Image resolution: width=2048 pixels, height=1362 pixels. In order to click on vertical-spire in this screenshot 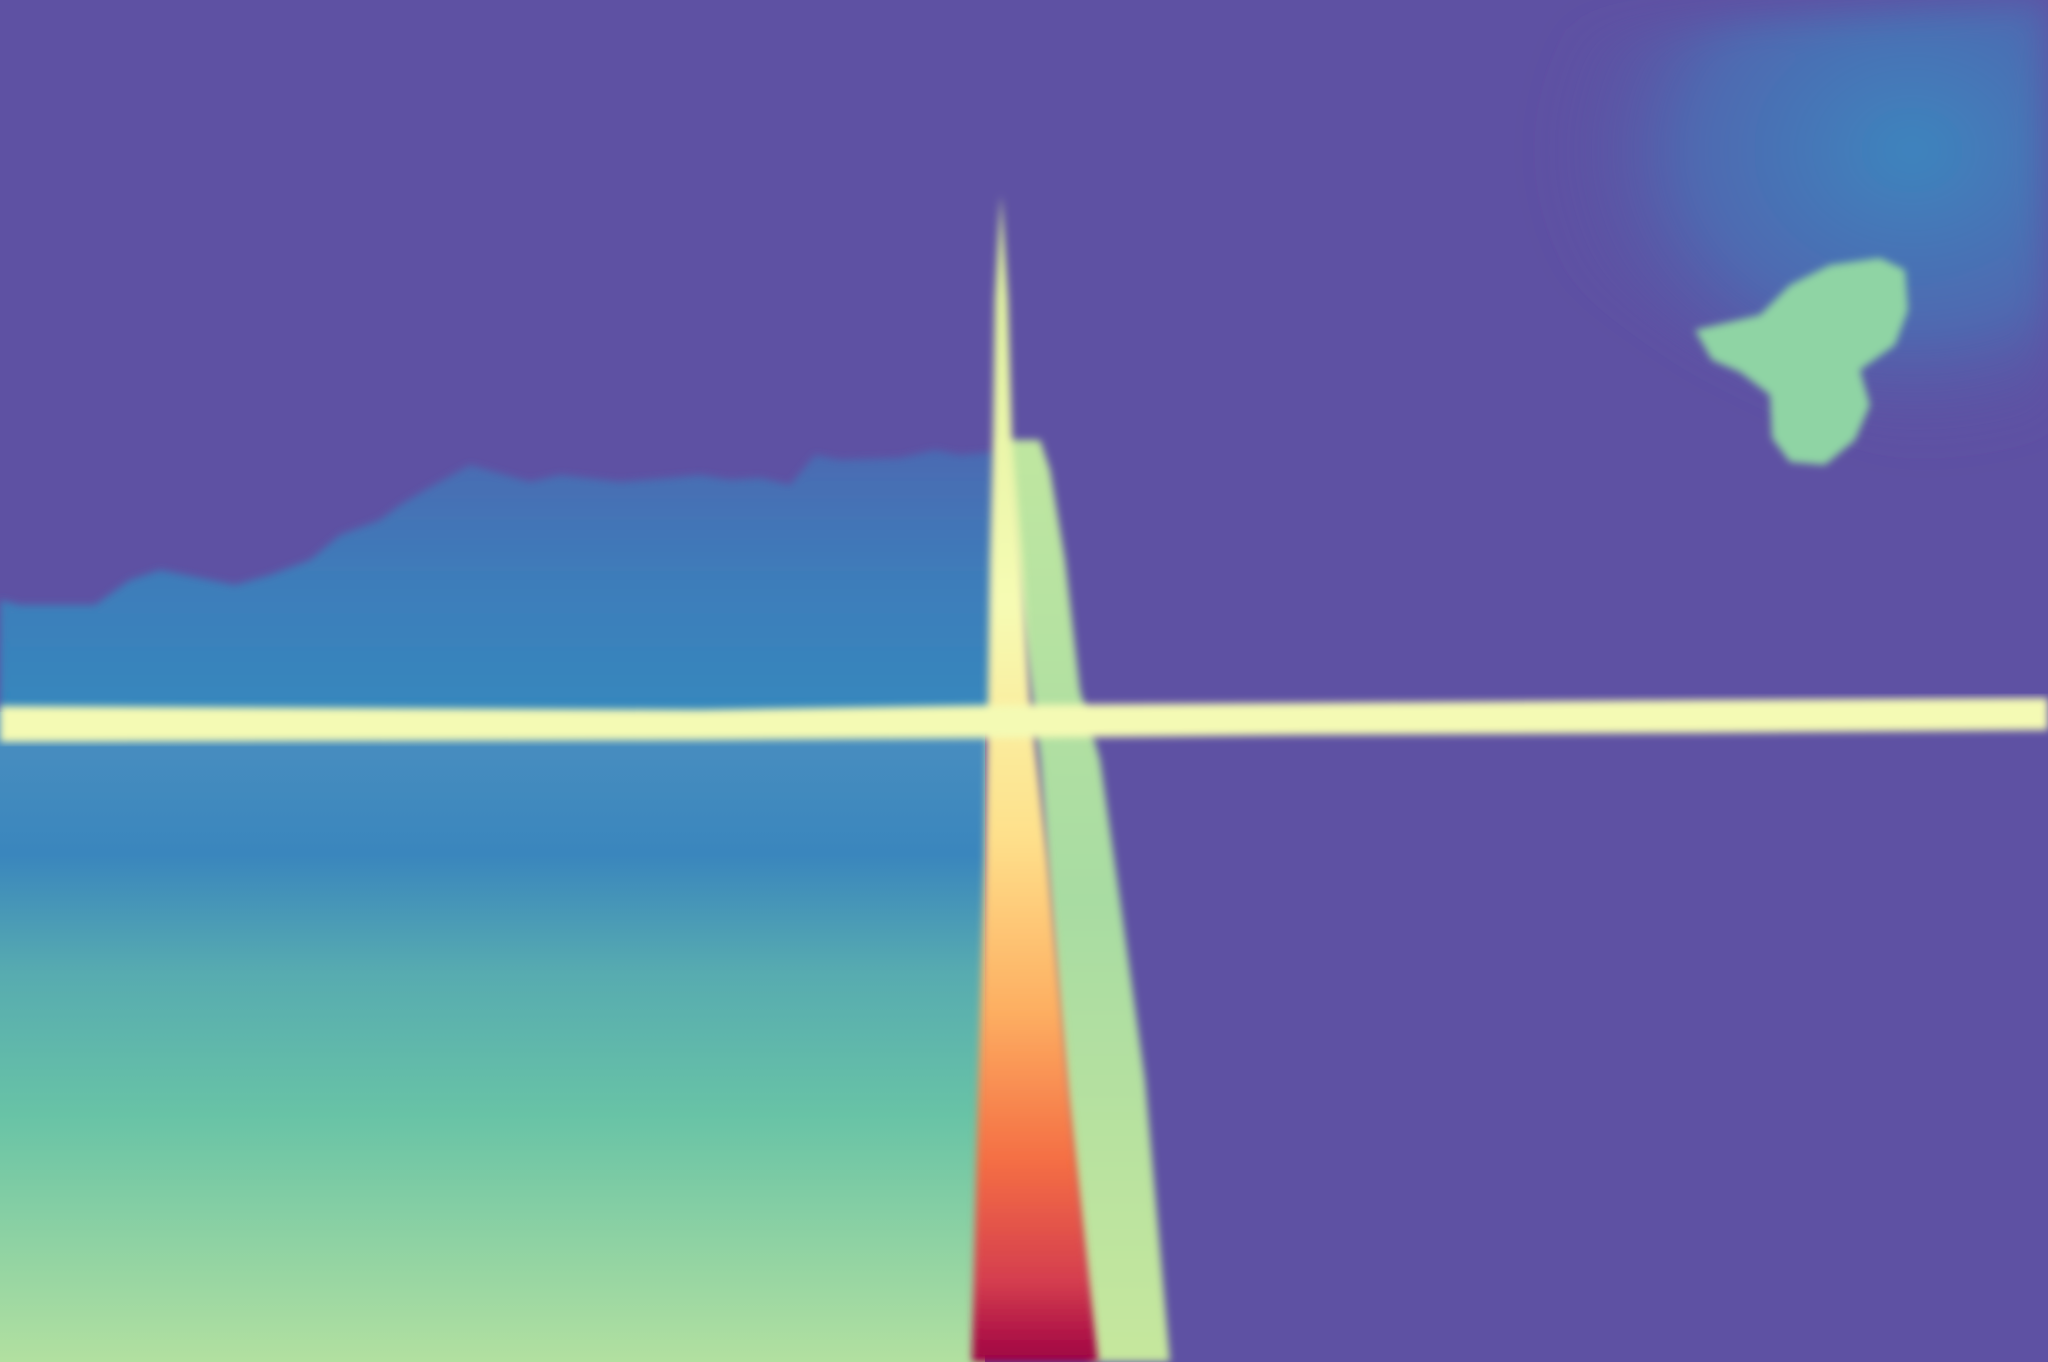, I will do `click(1035, 778)`.